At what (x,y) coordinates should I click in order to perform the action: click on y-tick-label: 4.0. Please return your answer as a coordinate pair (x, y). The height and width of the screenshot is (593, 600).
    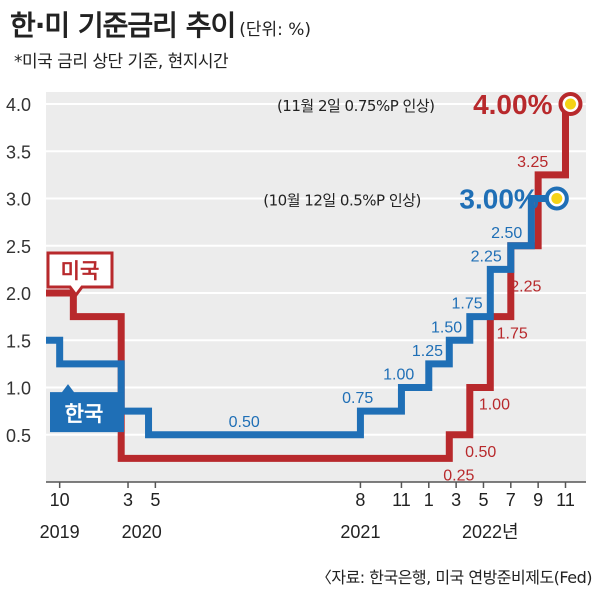
    Looking at the image, I should click on (18, 105).